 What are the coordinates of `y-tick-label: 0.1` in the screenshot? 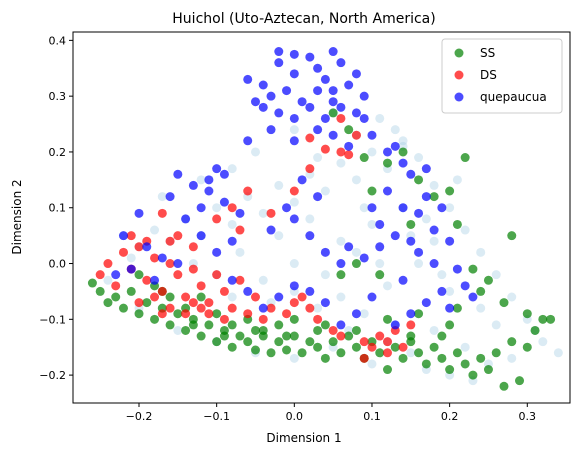 It's located at (58, 208).